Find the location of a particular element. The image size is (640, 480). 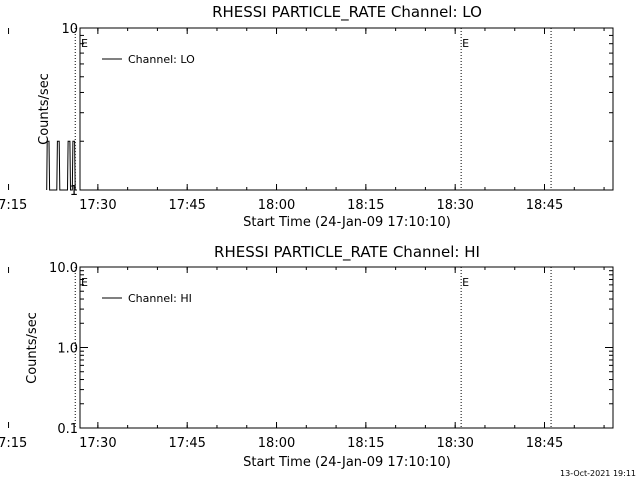

legend-label: Channel: HI is located at coordinates (160, 298).